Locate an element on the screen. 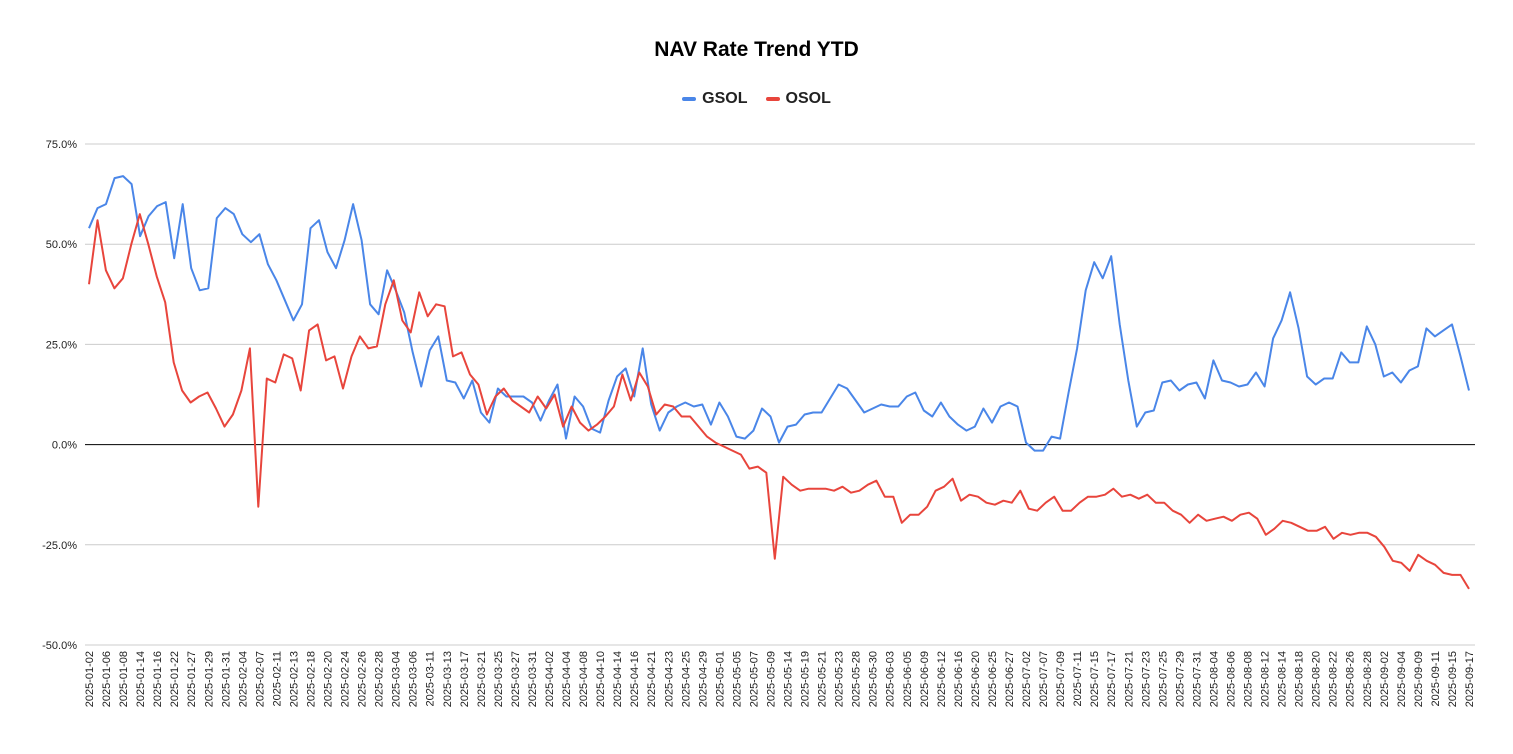 The image size is (1513, 754). x-tick-label: 2025-03-25 is located at coordinates (499, 679).